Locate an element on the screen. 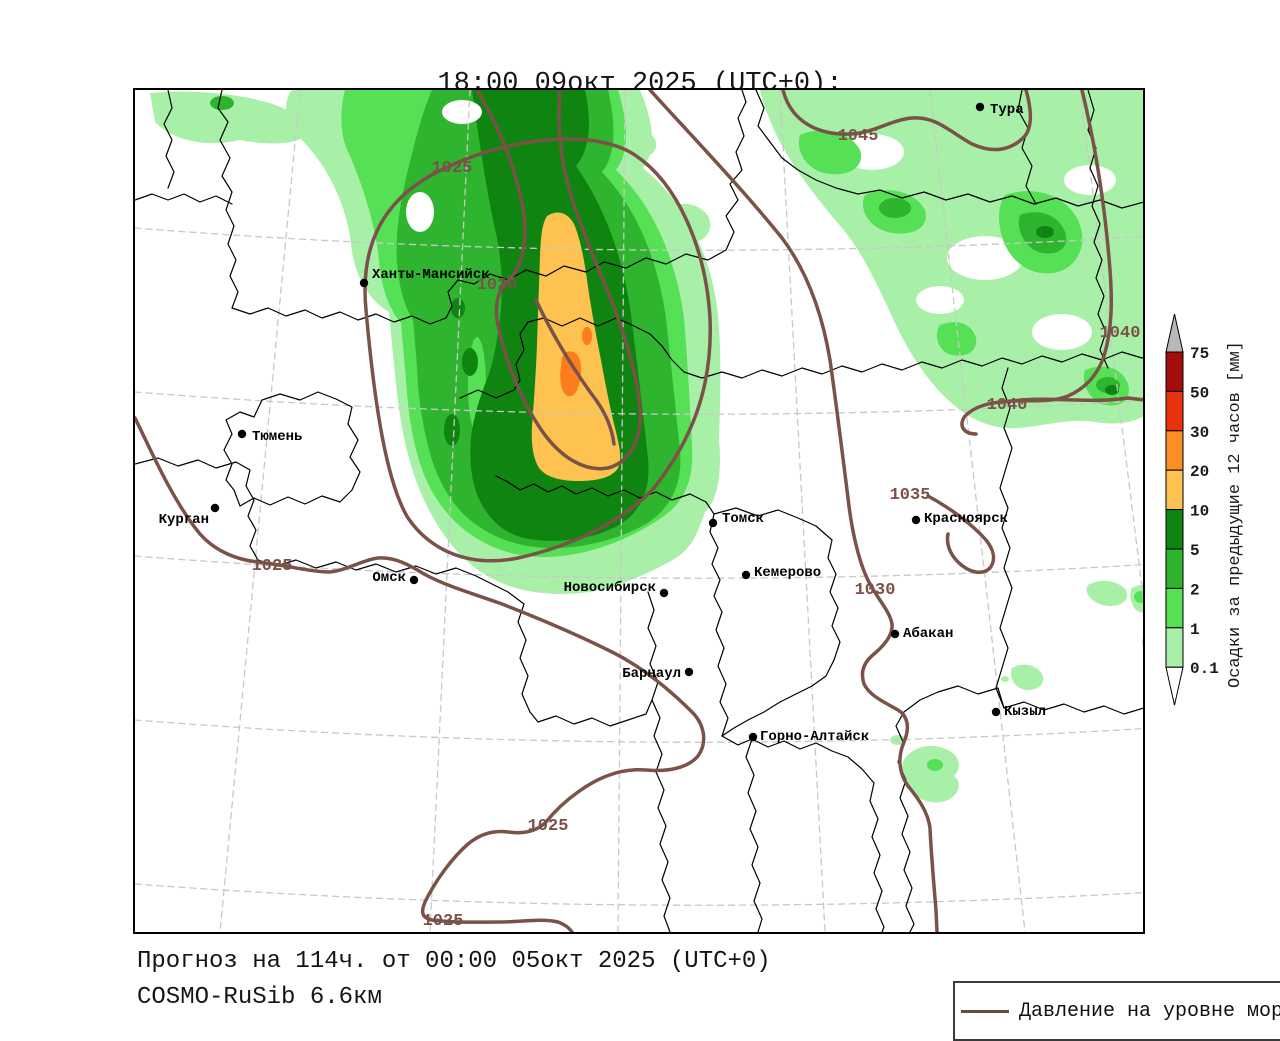  city-label: Красноярск is located at coordinates (966, 519).